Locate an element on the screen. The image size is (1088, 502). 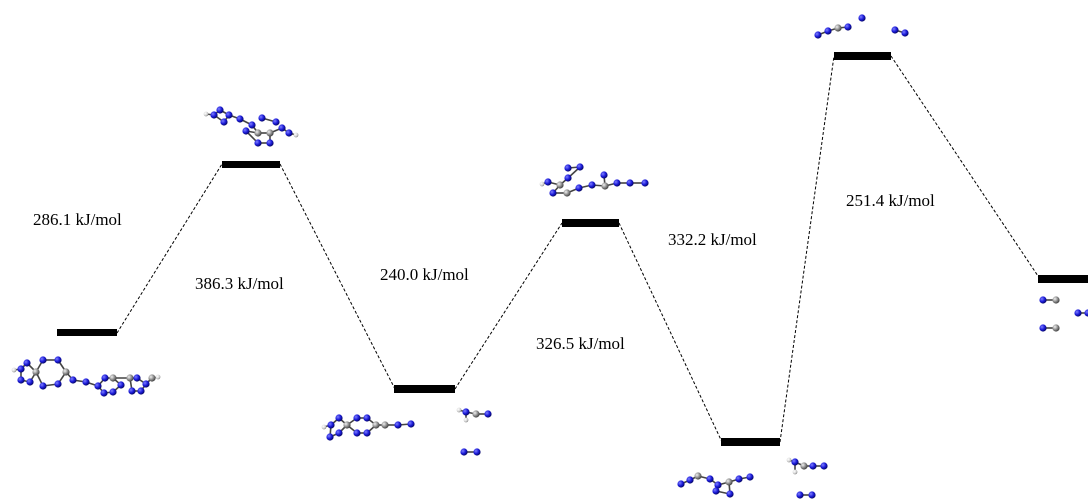
level-ts2 is located at coordinates (590, 223).